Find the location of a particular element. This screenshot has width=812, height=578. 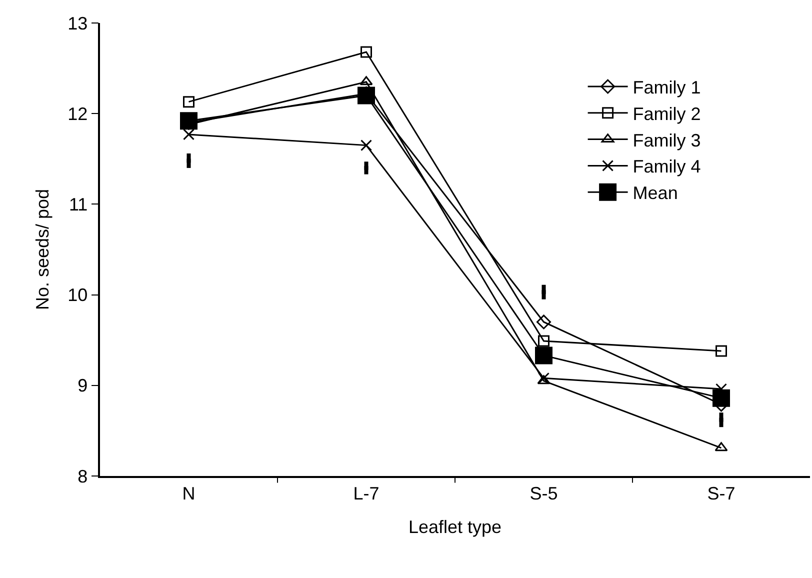

x-tick-label: S-7 is located at coordinates (721, 493).